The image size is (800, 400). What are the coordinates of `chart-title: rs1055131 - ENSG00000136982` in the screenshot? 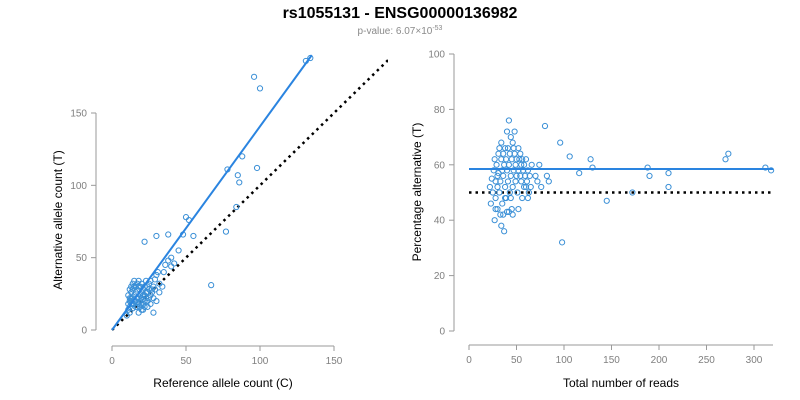 It's located at (400, 13).